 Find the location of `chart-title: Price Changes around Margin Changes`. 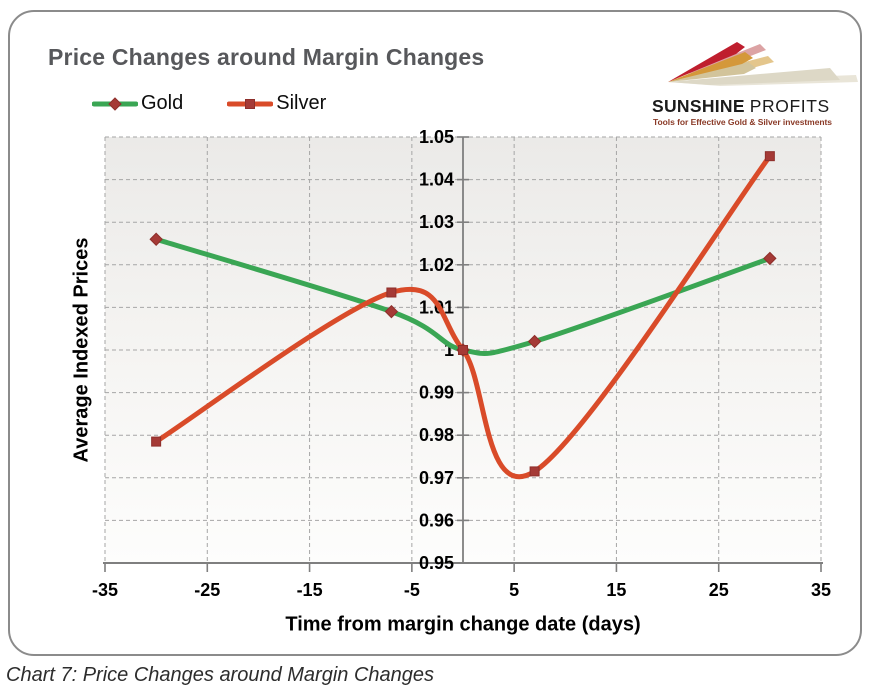

chart-title: Price Changes around Margin Changes is located at coordinates (266, 57).